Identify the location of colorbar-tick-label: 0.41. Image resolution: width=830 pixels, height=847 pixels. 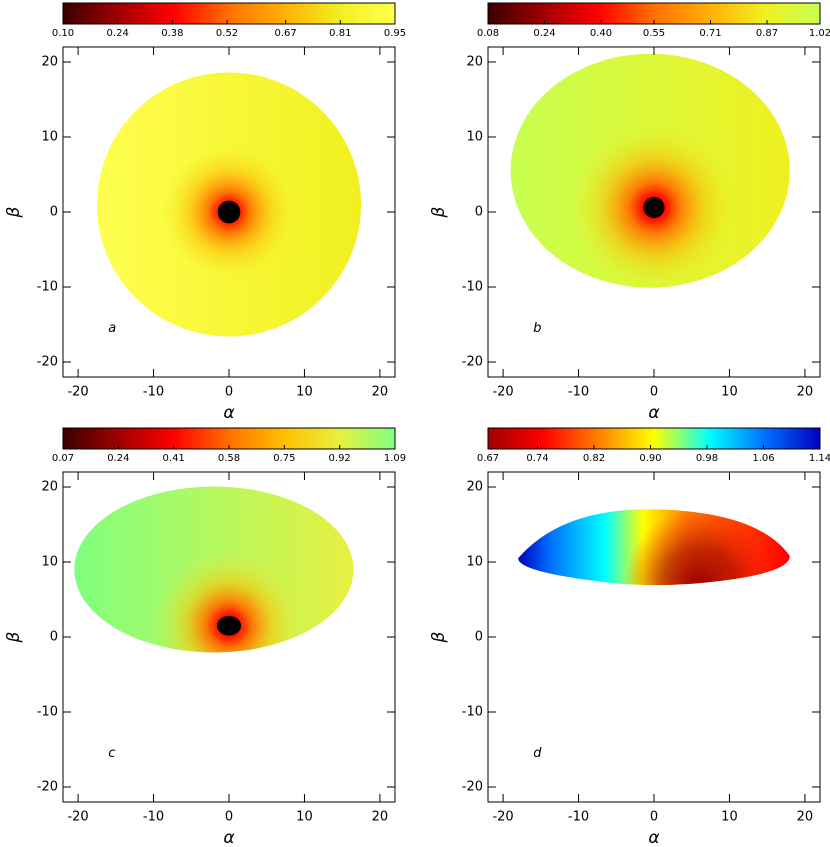
(174, 458).